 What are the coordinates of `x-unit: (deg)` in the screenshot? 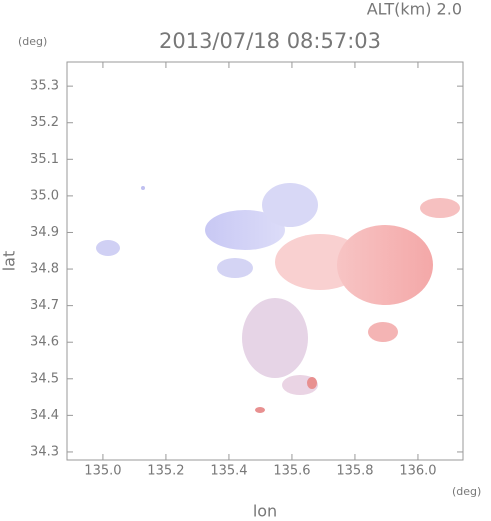 It's located at (466, 491).